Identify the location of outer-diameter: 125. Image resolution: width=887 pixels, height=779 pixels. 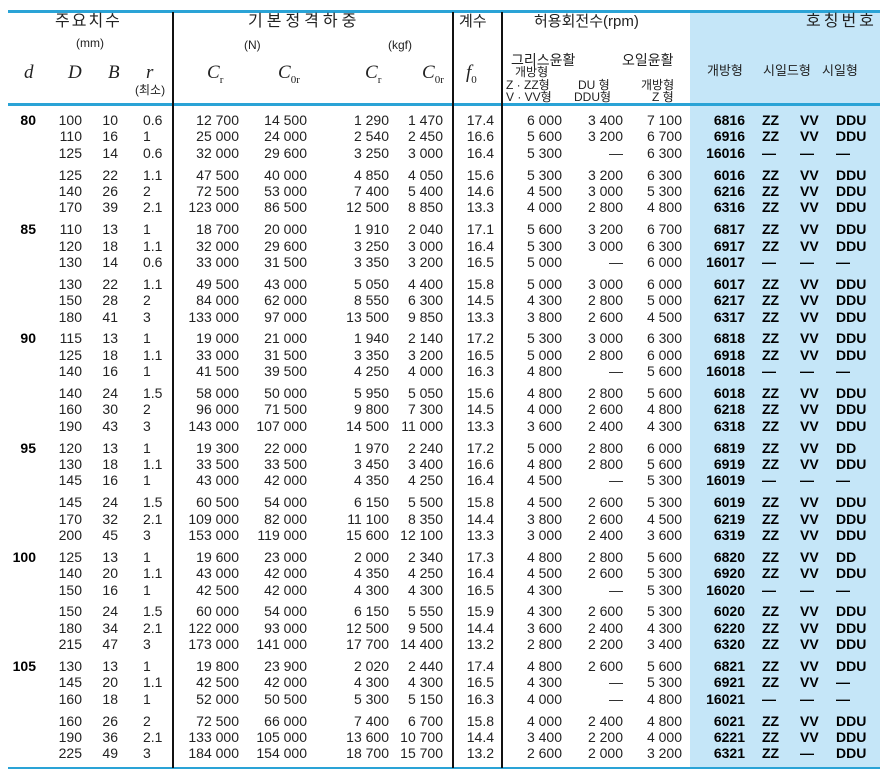
(70, 556).